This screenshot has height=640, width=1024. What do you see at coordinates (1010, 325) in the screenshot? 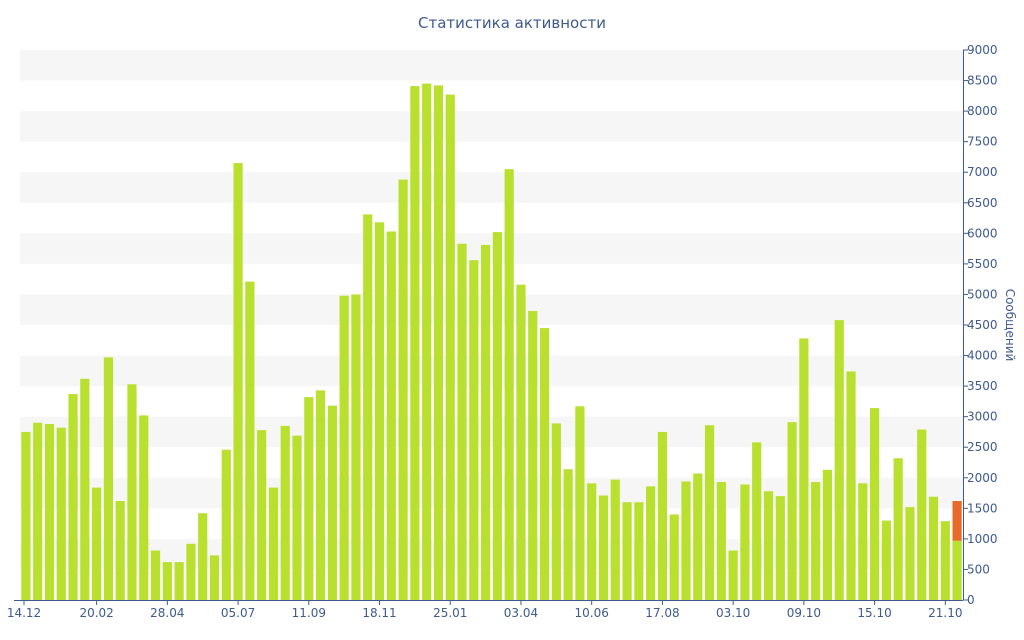
I see `y-axis-title: Сообщений` at bounding box center [1010, 325].